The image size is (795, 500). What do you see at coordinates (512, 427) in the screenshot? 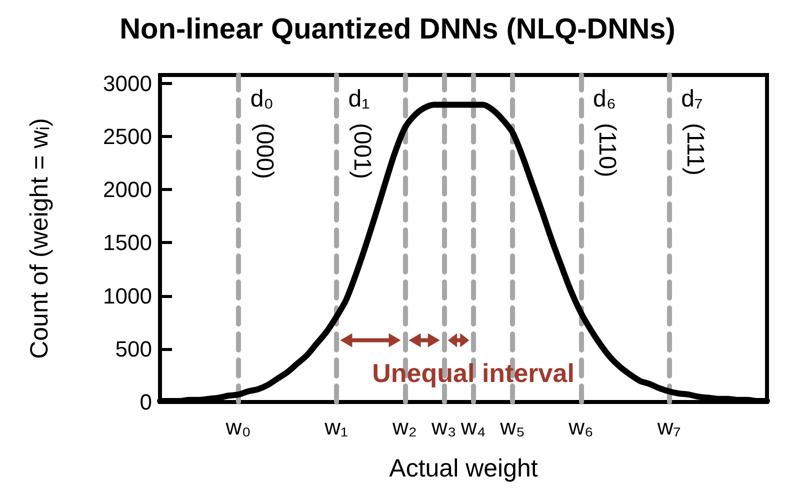
I see `x-tick-label: w₅` at bounding box center [512, 427].